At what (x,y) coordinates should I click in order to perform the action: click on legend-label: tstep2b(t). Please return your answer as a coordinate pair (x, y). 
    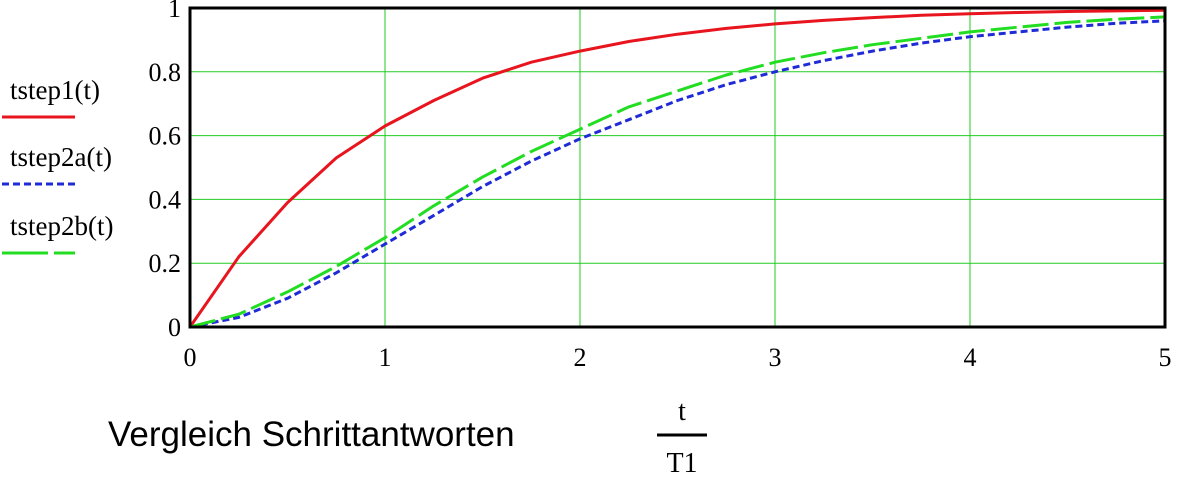
    Looking at the image, I should click on (61, 226).